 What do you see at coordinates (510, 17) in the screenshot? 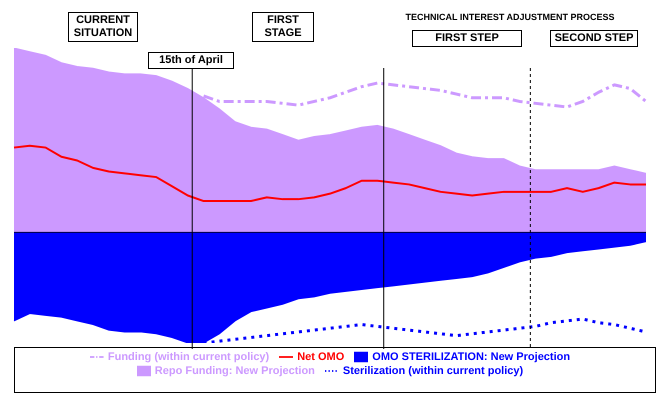
I see `text: TECHNICAL INTEREST ADJUSTMENT PROCESS` at bounding box center [510, 17].